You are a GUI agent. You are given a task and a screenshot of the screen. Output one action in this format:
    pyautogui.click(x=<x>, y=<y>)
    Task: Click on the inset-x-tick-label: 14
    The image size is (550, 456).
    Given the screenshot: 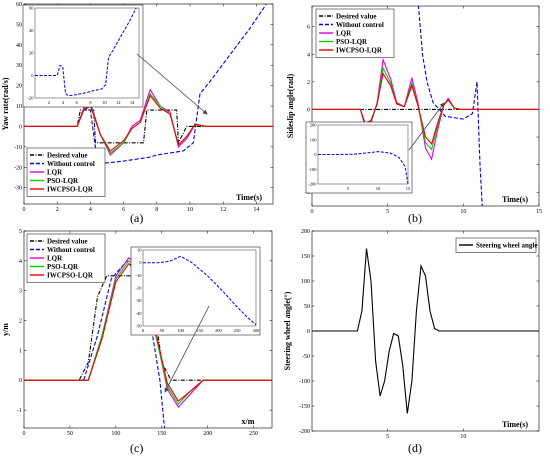 What is the action you would take?
    pyautogui.click(x=132, y=102)
    